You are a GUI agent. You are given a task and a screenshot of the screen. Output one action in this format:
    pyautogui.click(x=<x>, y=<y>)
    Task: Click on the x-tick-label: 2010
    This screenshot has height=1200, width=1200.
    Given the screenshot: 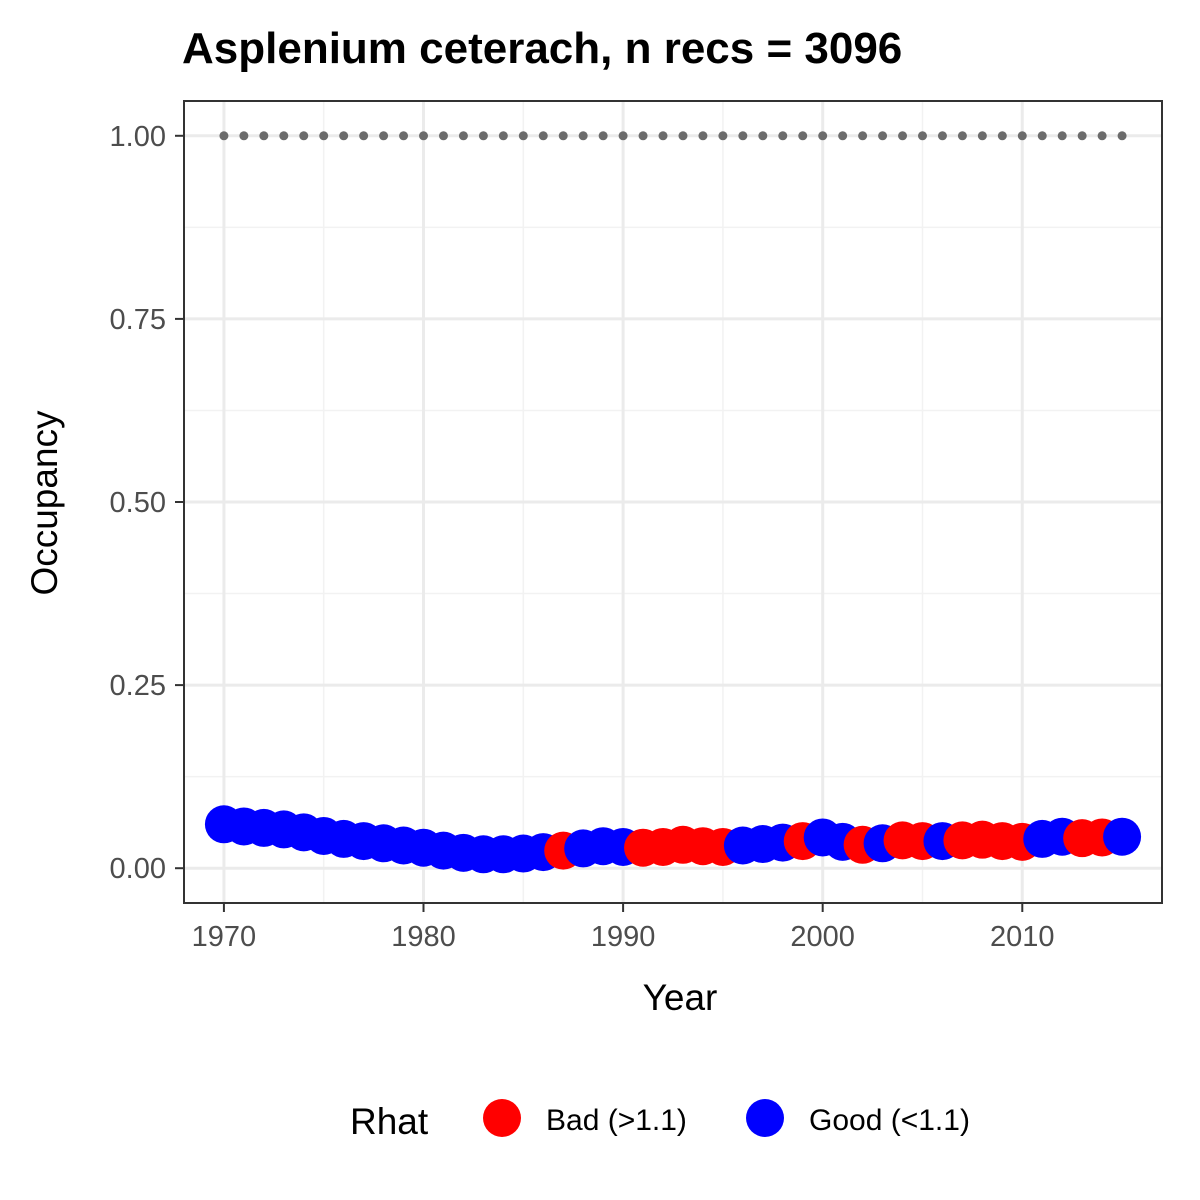 What is the action you would take?
    pyautogui.click(x=1022, y=937)
    